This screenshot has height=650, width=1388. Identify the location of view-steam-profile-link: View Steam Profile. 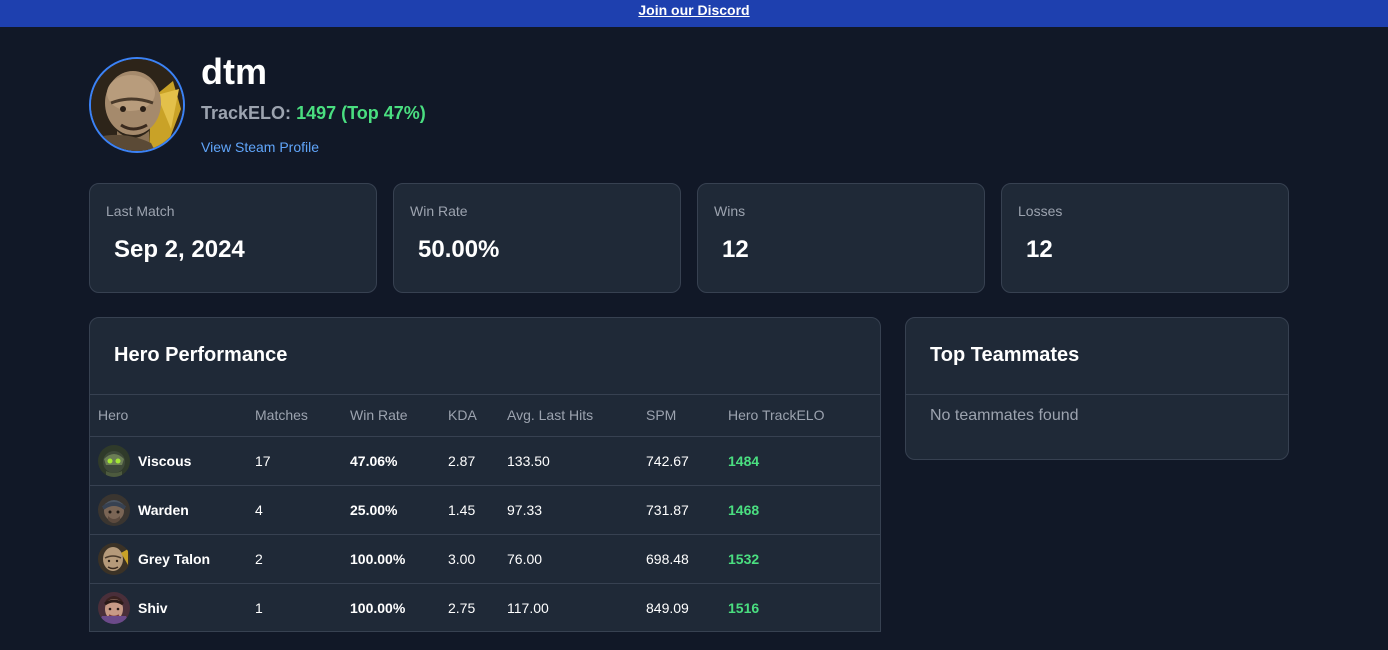
(260, 147).